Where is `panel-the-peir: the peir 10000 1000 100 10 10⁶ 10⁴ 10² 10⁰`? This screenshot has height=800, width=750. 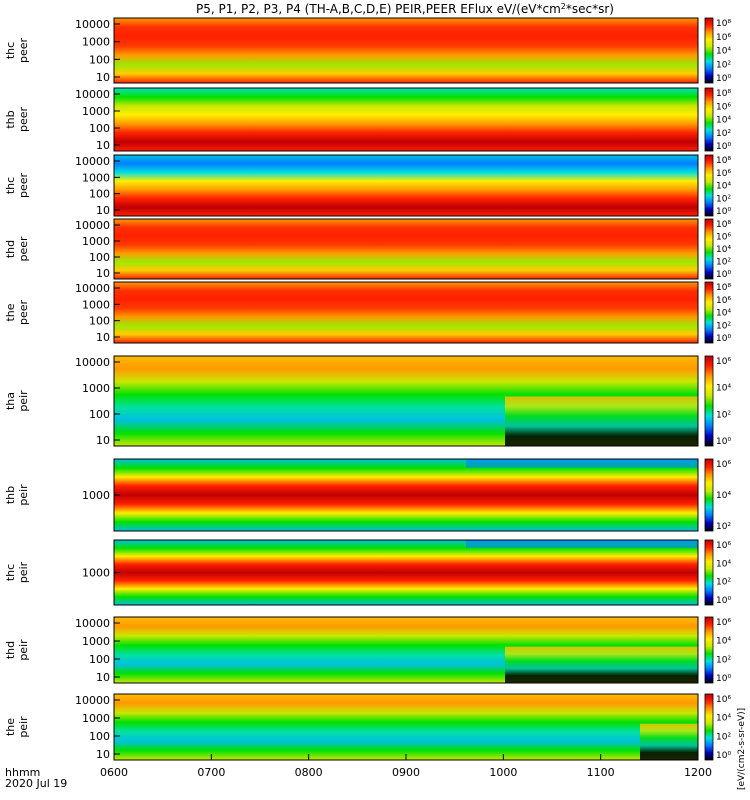 panel-the-peir: the peir 10000 1000 100 10 10⁶ 10⁴ 10² 10⁰ is located at coordinates (367, 727).